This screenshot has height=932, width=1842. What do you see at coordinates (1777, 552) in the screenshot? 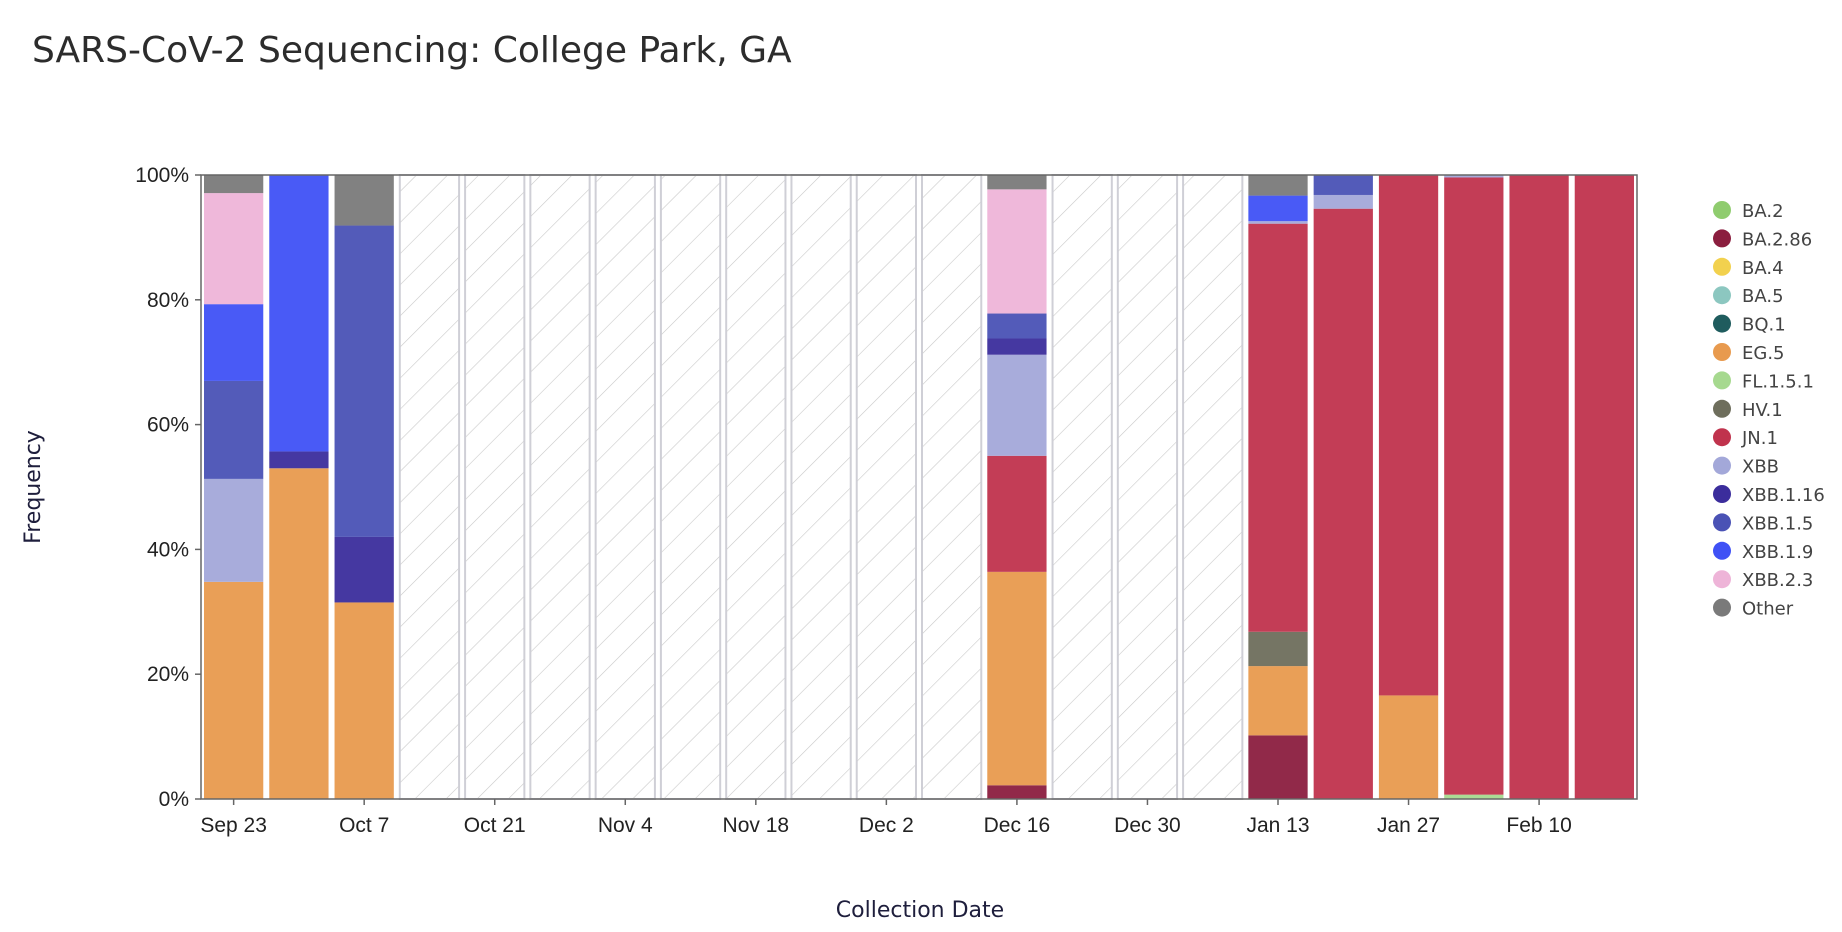
I see `legend-label: XBB.1.9` at bounding box center [1777, 552].